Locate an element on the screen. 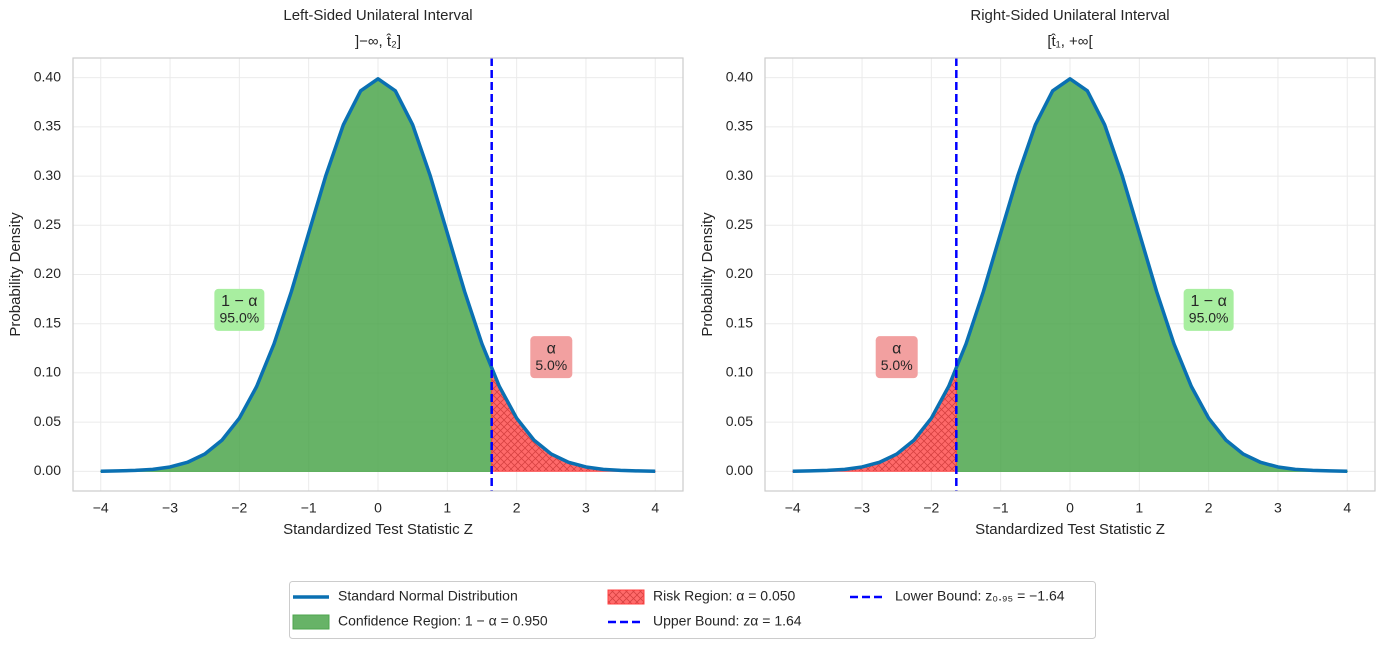 The image size is (1384, 649). legend-label: Risk Region: α = 0.050 is located at coordinates (724, 596).